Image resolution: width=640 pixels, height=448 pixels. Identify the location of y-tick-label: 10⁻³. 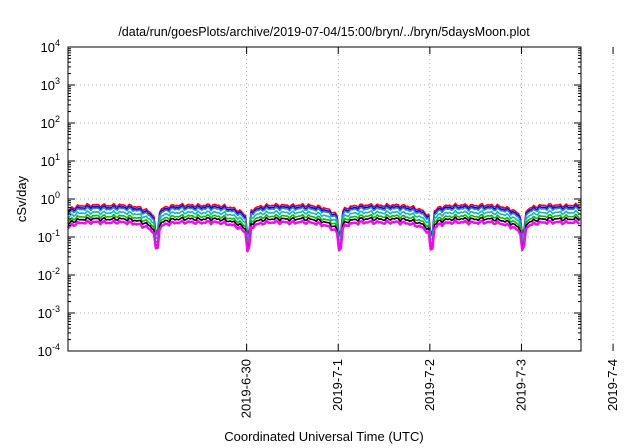
(49, 312).